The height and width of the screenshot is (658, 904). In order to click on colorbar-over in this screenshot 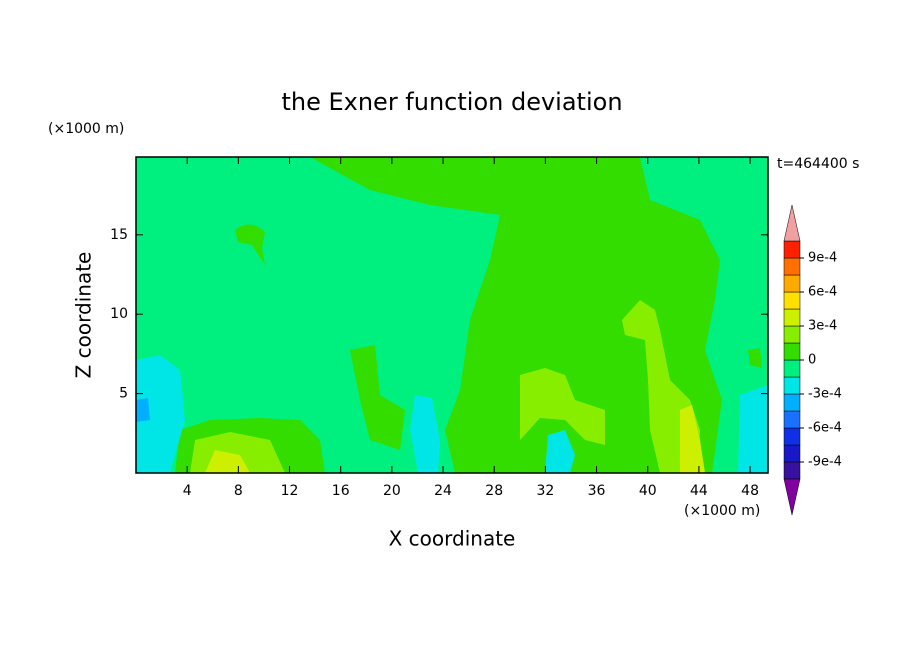, I will do `click(792, 223)`.